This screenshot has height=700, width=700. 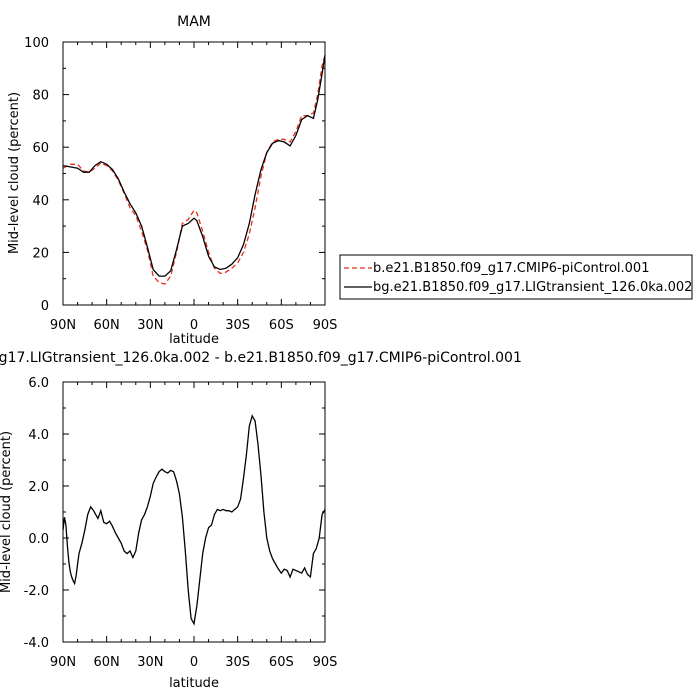 I want to click on bottom-y-tick-label: 4.0, so click(x=38, y=435).